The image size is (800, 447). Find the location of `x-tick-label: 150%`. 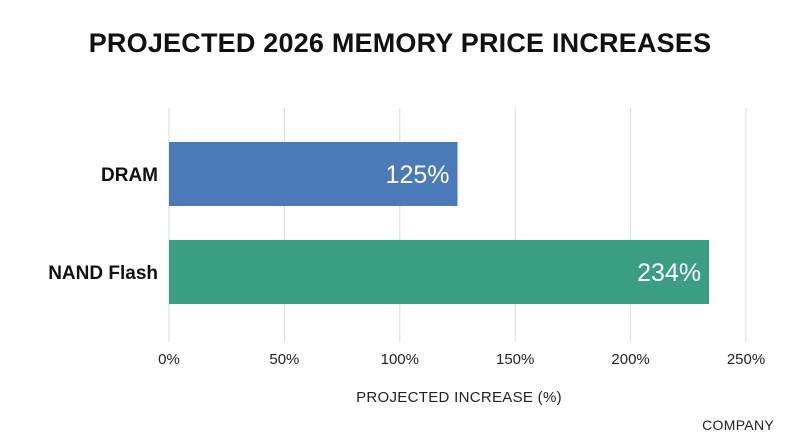

x-tick-label: 150% is located at coordinates (515, 359).